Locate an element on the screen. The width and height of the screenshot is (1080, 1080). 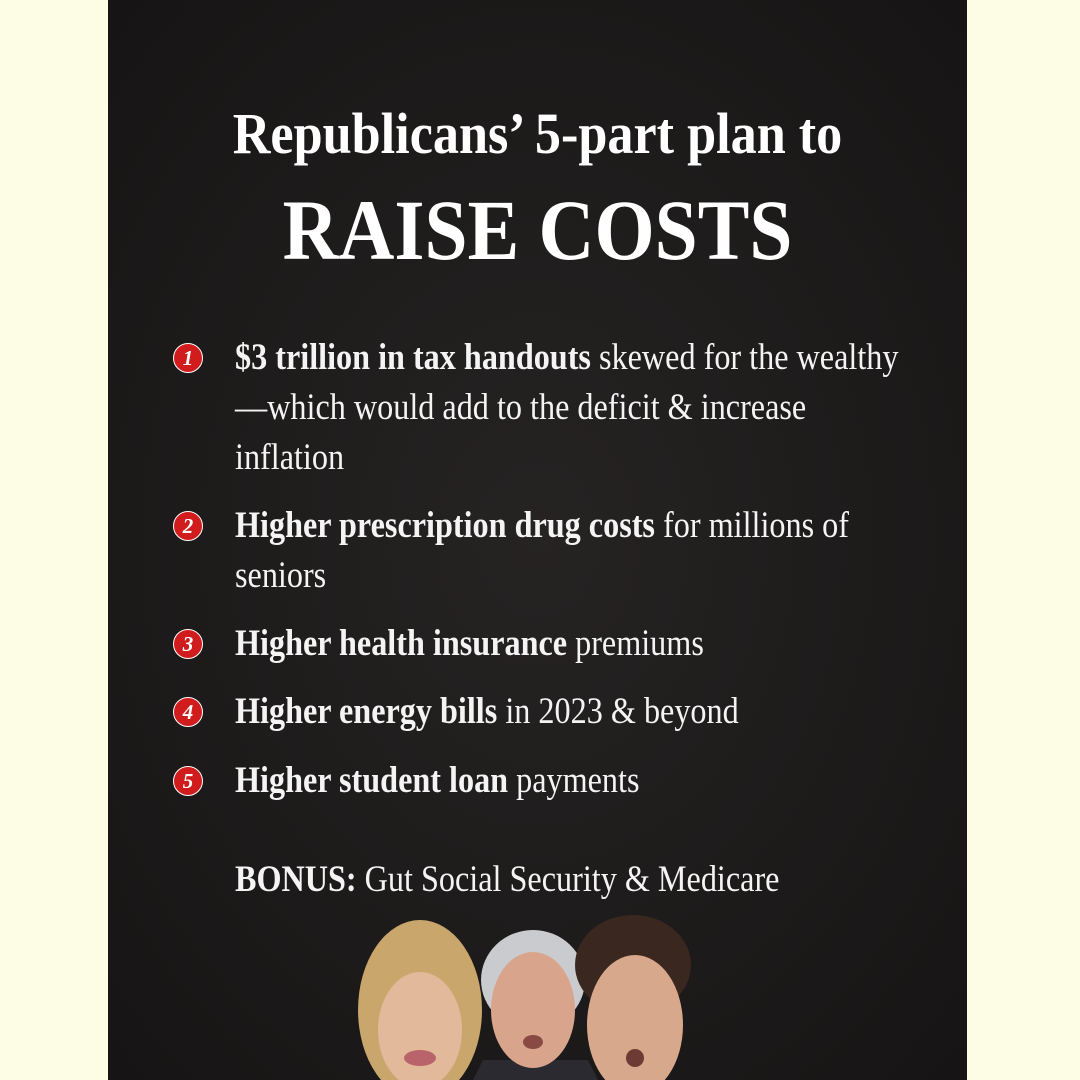
bonus-text: Gut Social Security & Medicare is located at coordinates (572, 879).